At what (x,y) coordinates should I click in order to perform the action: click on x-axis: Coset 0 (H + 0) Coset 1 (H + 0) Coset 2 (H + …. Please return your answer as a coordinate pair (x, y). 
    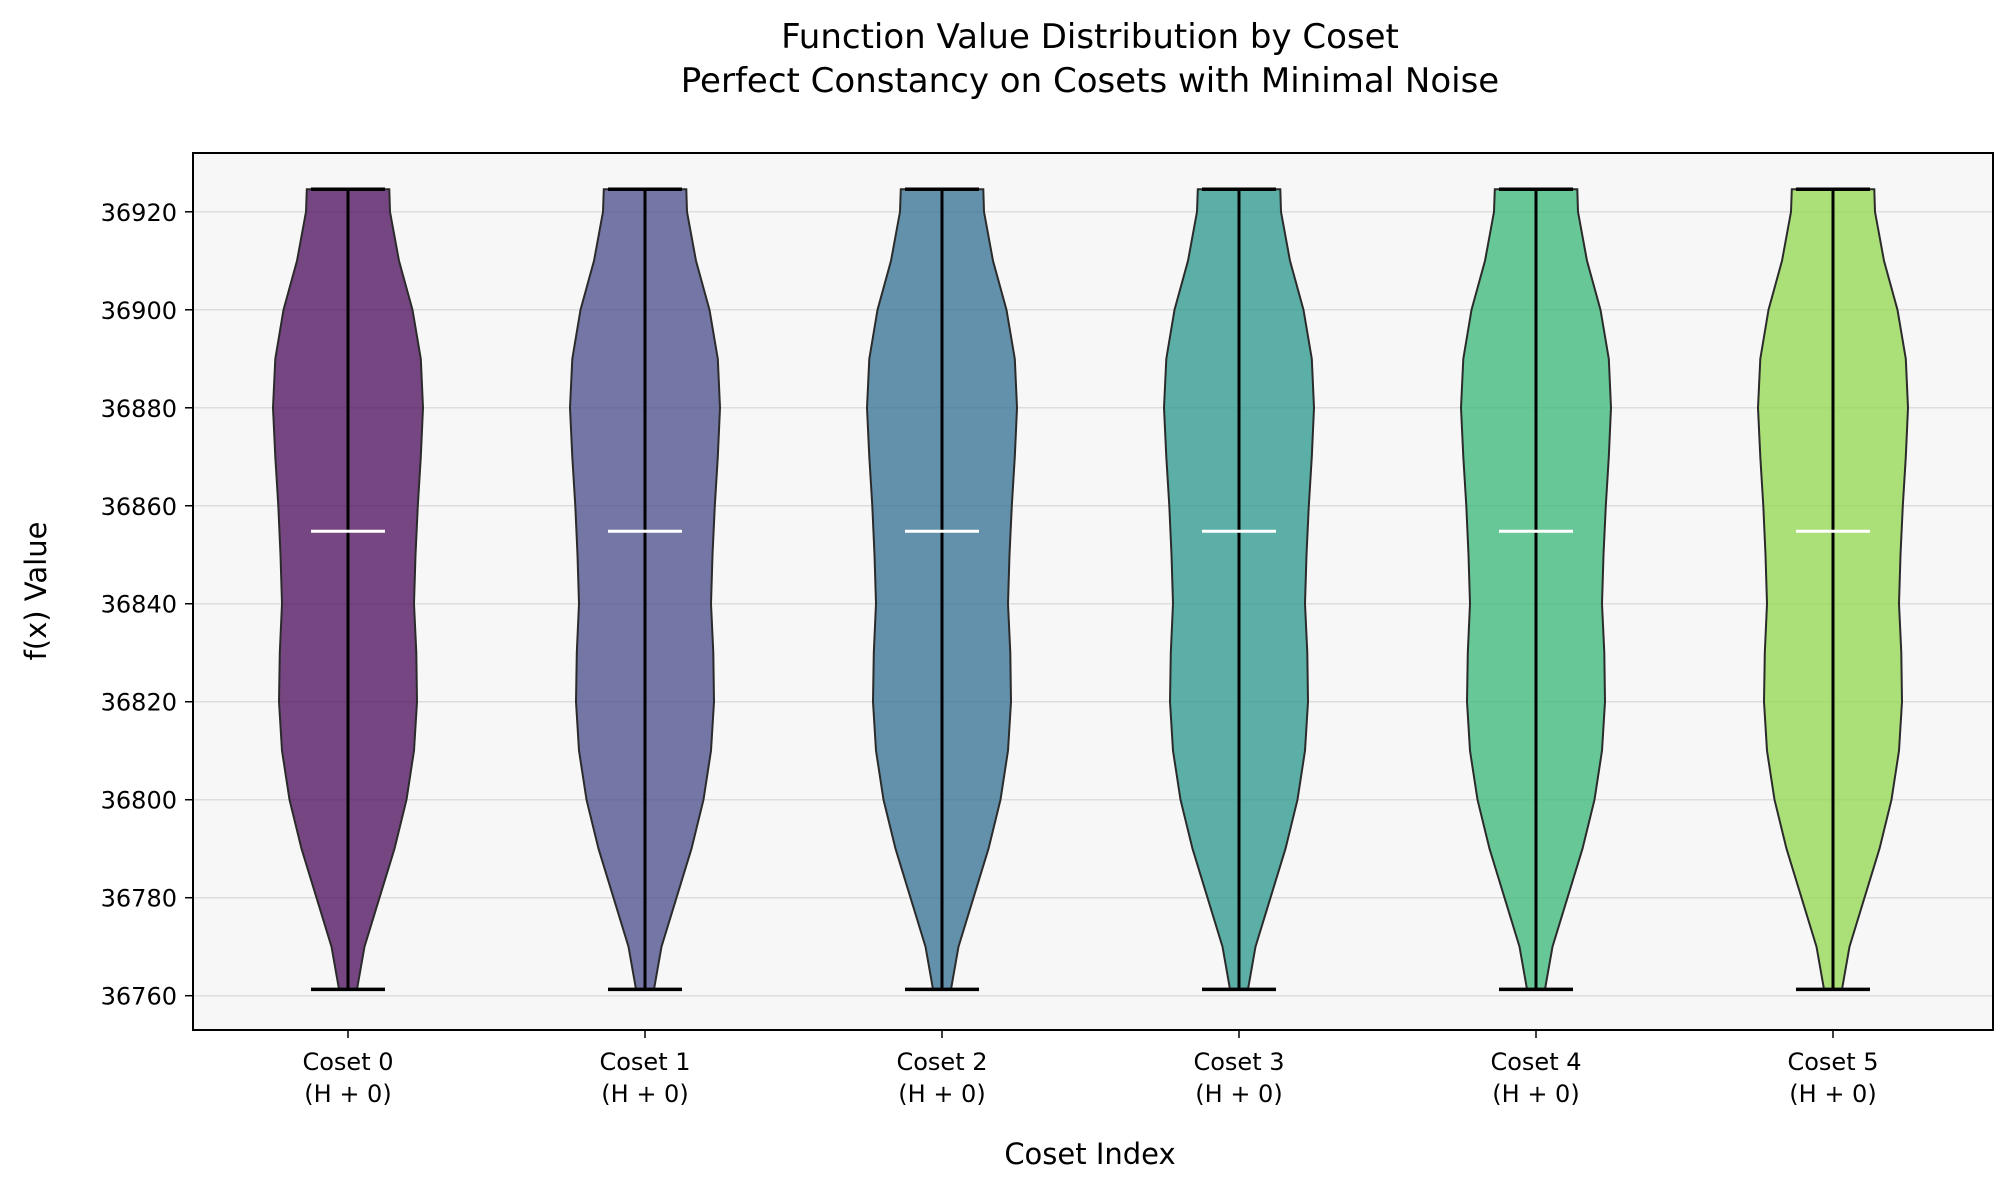
    Looking at the image, I should click on (1090, 1069).